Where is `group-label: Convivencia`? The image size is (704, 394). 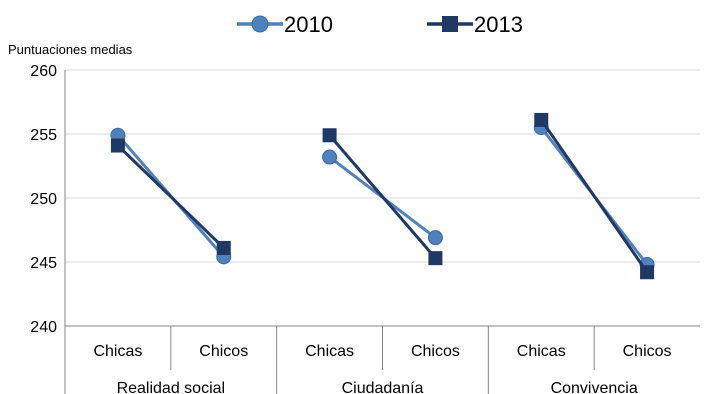
group-label: Convivencia is located at coordinates (594, 387).